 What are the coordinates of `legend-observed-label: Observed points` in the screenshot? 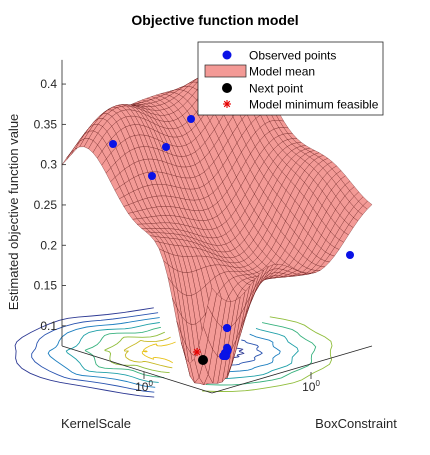 It's located at (292, 56).